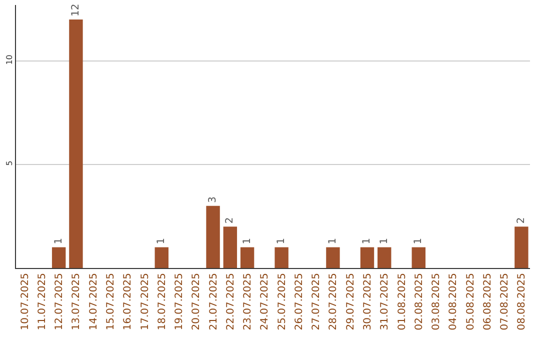  What do you see at coordinates (110, 301) in the screenshot?
I see `x-tick-label: 15.07.2025` at bounding box center [110, 301].